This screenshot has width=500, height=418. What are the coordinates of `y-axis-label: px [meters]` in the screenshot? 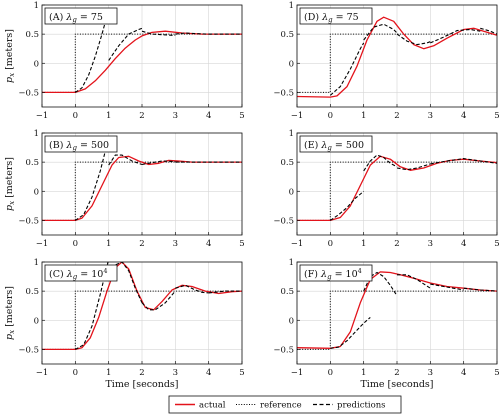 It's located at (10, 56).